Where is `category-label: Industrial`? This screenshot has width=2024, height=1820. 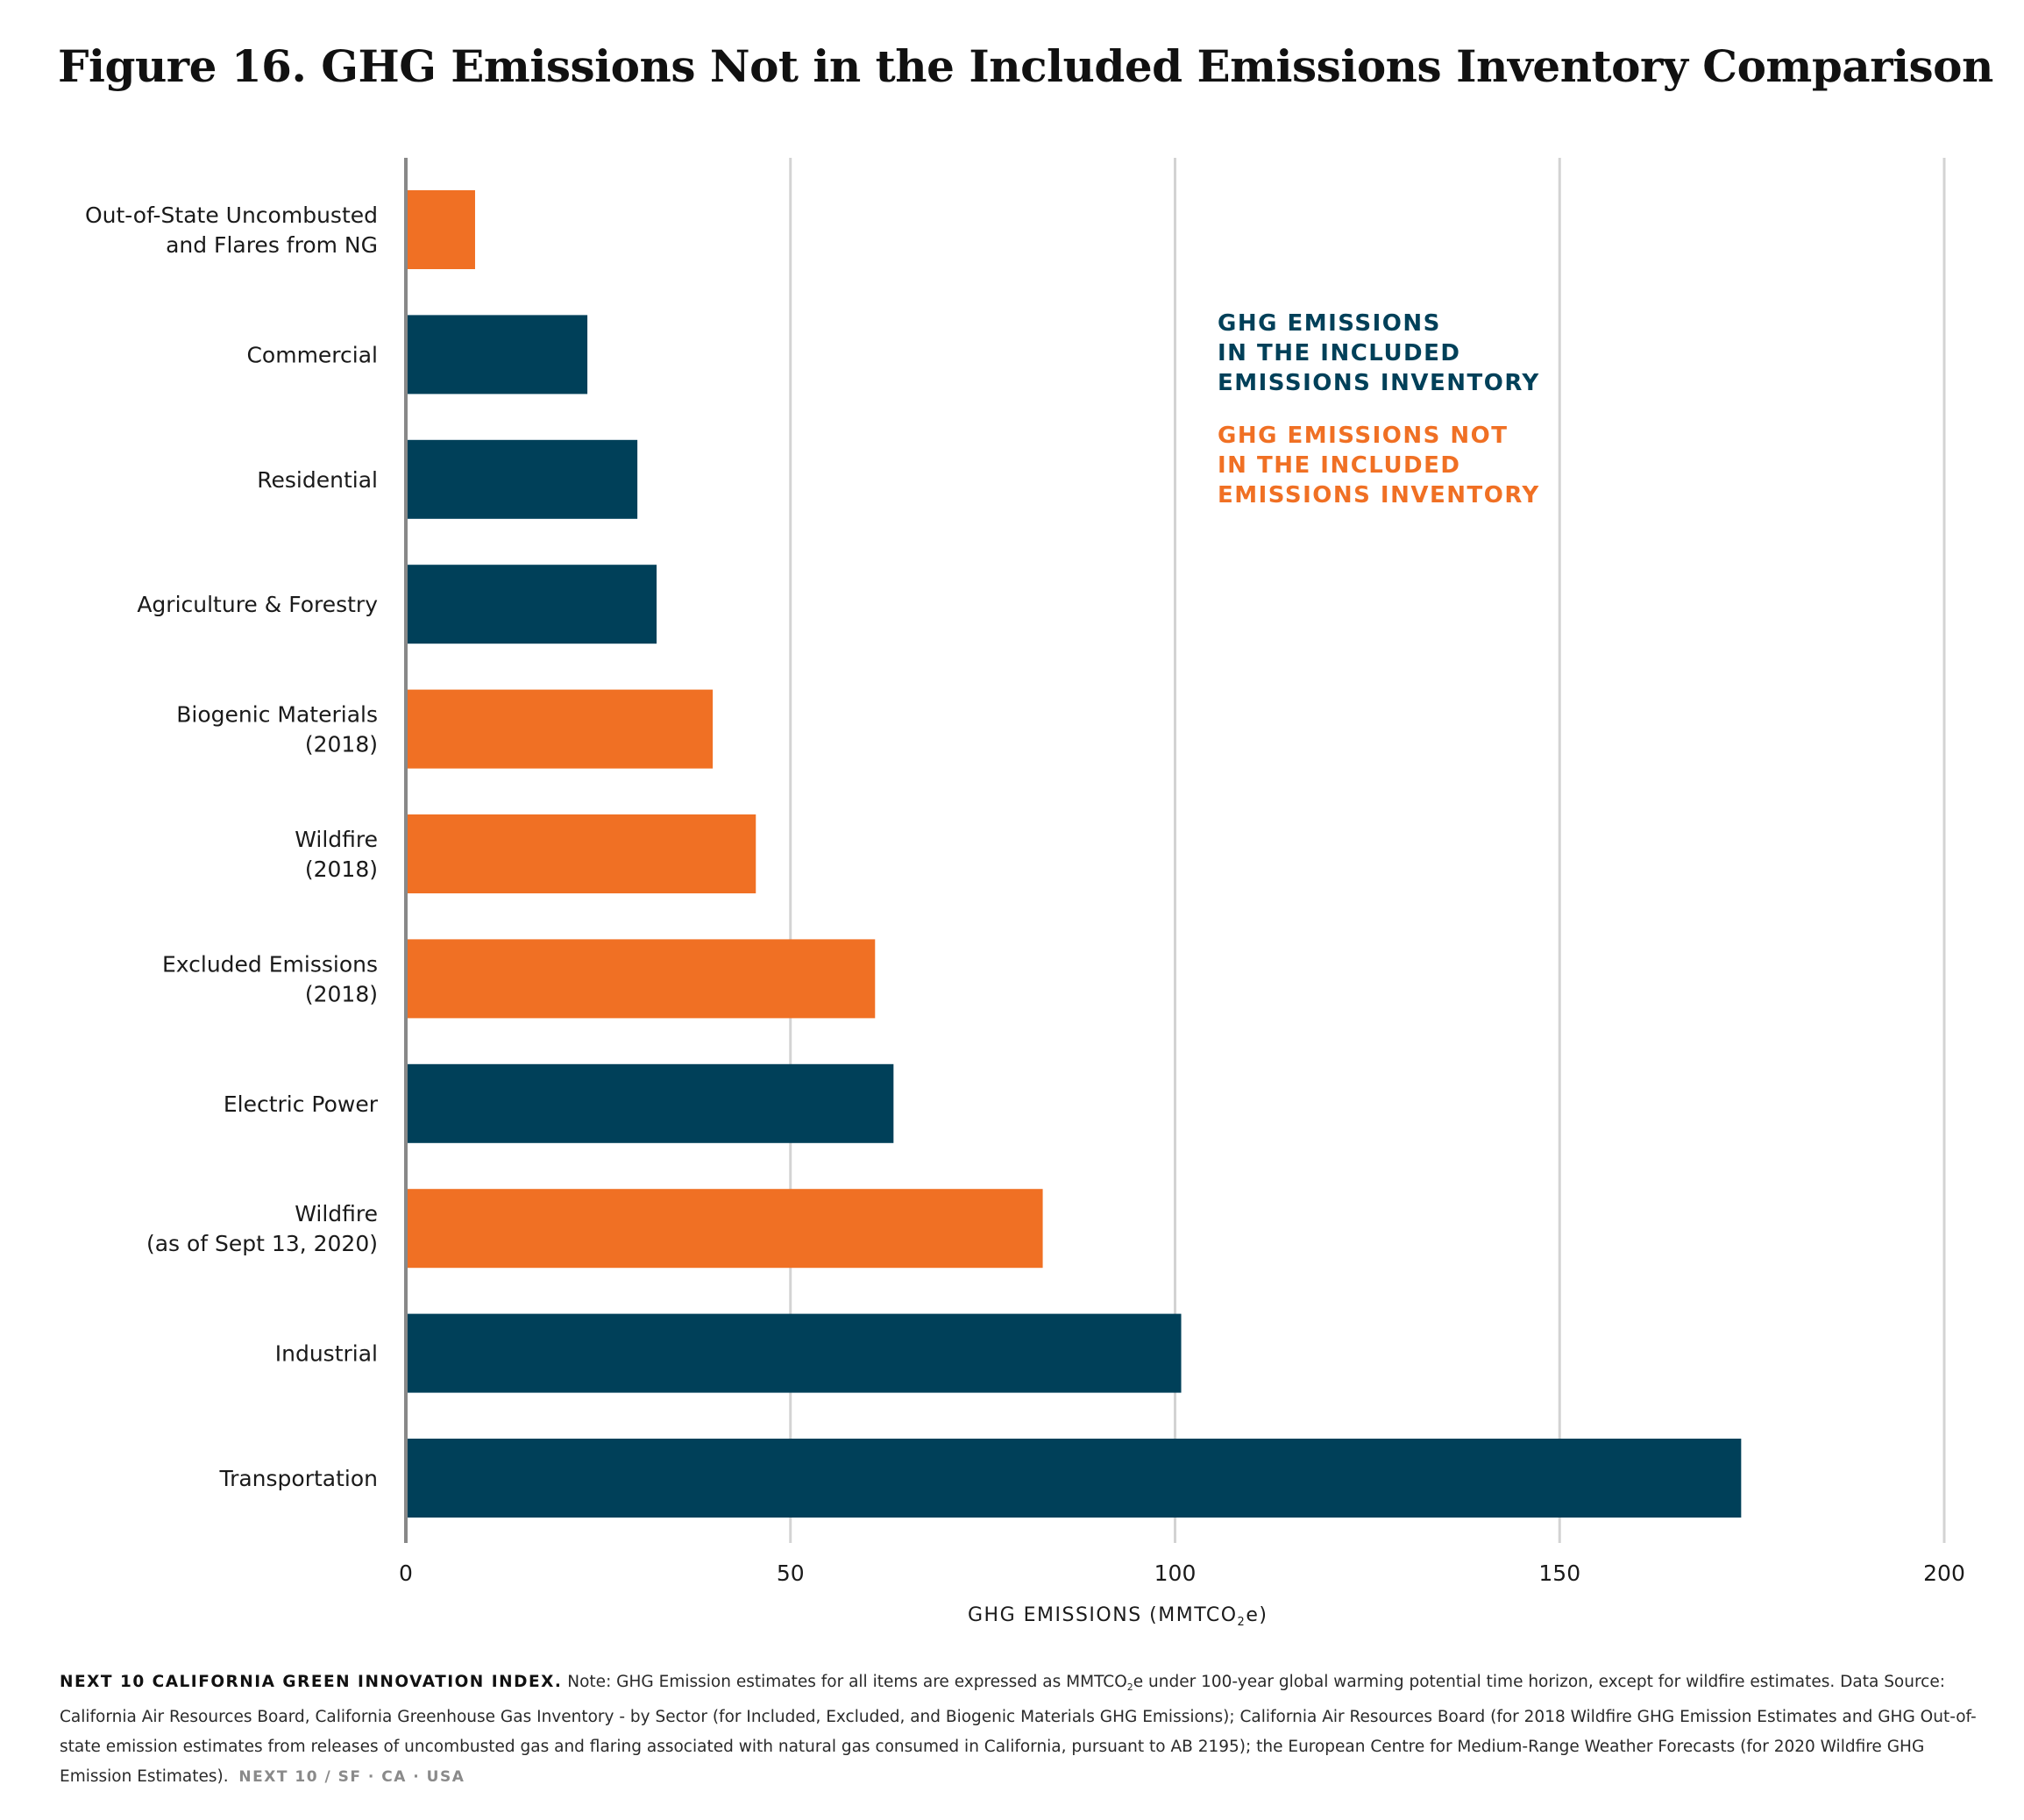
category-label: Industrial is located at coordinates (326, 1354).